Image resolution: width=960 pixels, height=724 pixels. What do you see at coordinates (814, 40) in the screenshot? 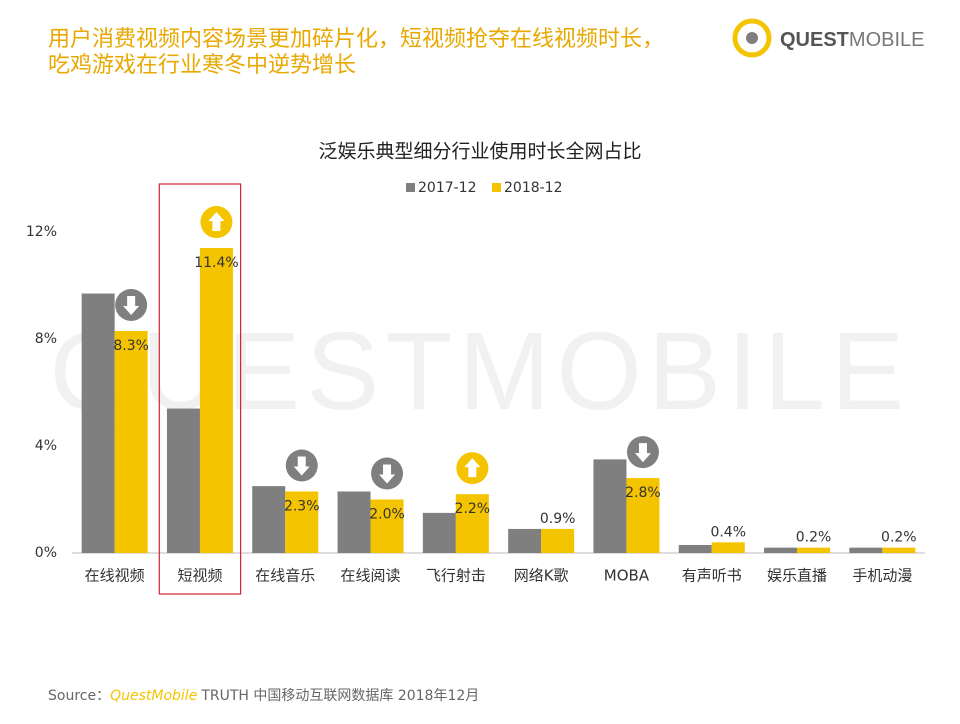
I see `logo-text-bold: QUEST` at bounding box center [814, 40].